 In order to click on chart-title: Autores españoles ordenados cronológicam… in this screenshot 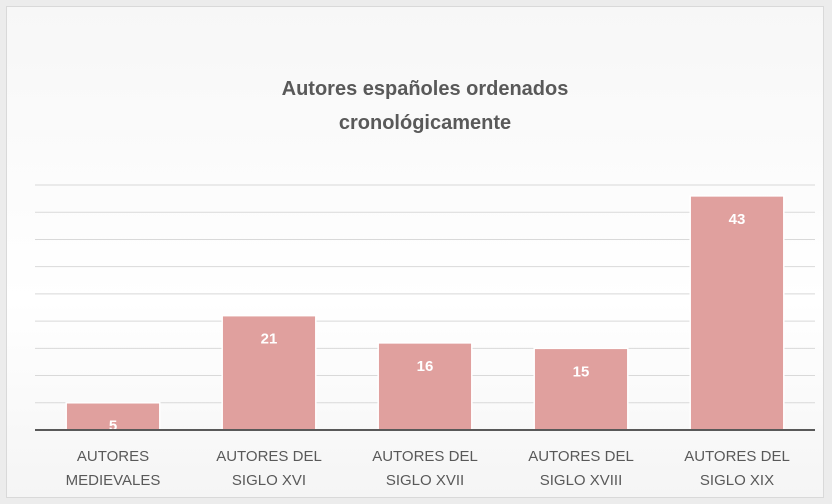, I will do `click(425, 106)`.